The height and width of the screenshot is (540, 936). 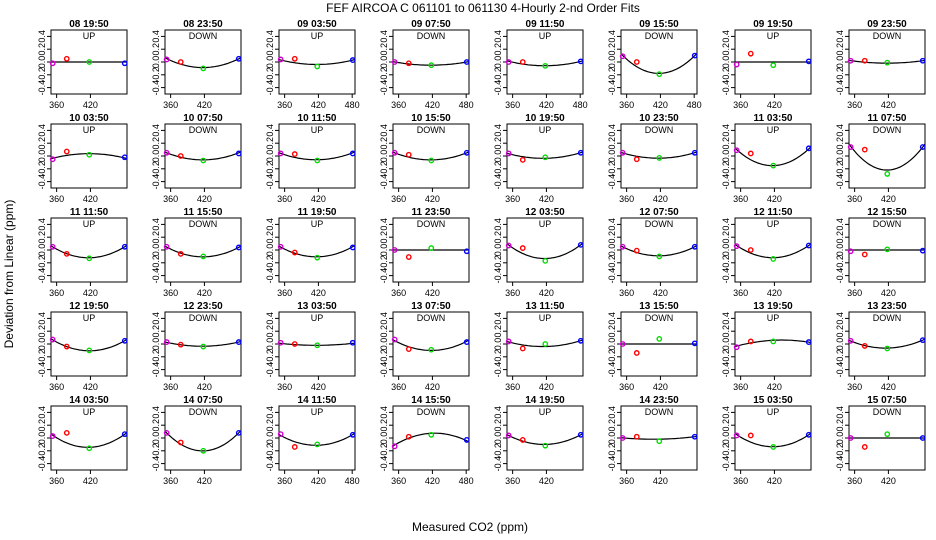 What do you see at coordinates (659, 118) in the screenshot?
I see `panel-title: 10 23:50` at bounding box center [659, 118].